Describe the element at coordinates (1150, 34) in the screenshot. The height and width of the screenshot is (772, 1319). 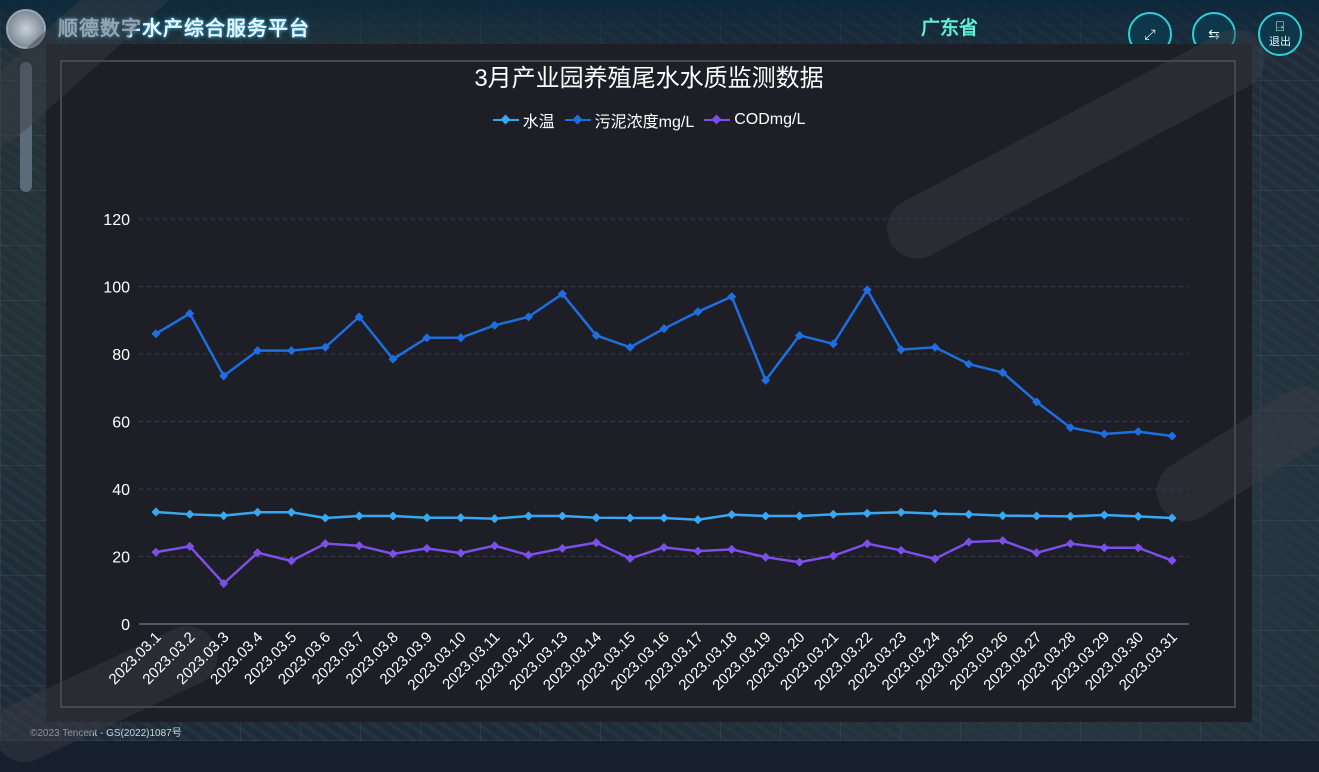
I see `fullscreen-icon: ⤢` at that location.